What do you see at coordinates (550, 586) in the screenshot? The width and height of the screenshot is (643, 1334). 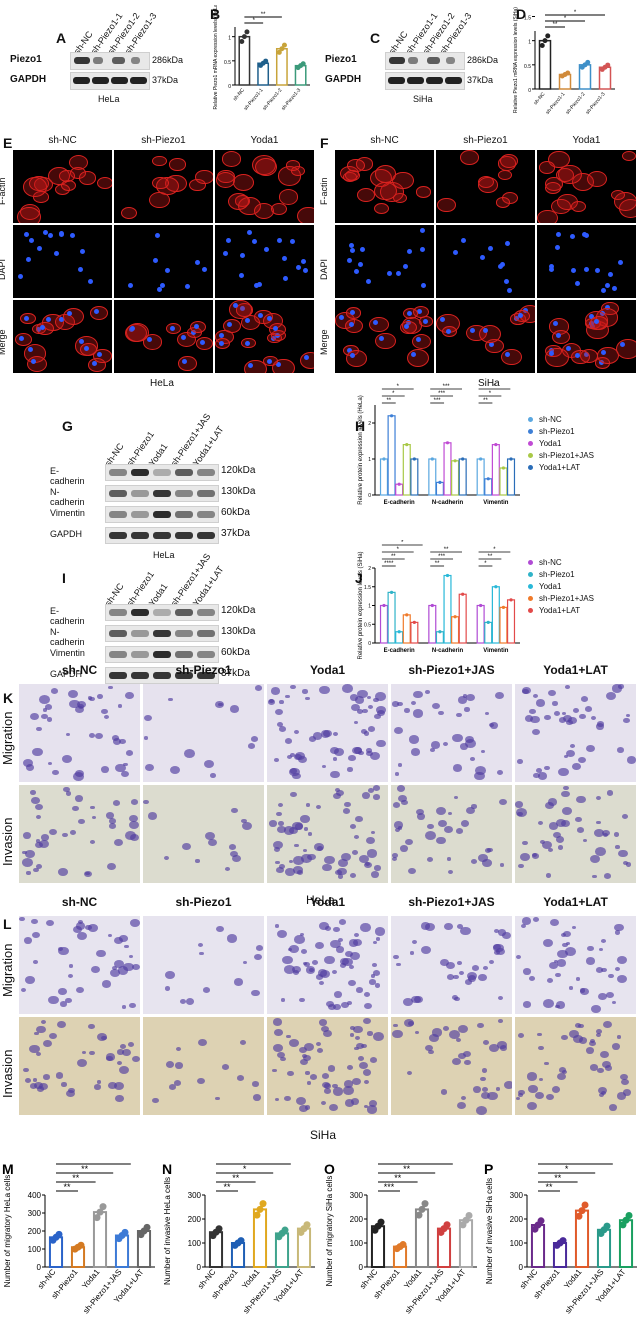 I see `legend-label: Yoda1` at bounding box center [550, 586].